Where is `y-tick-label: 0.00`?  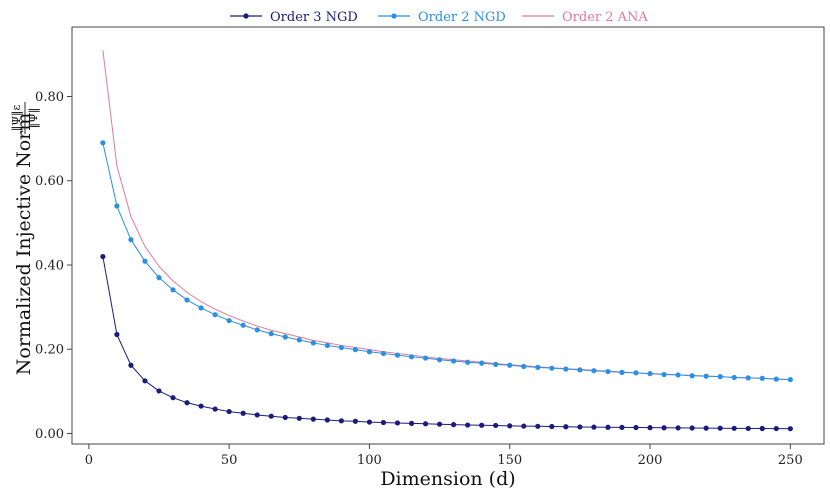
y-tick-label: 0.00 is located at coordinates (49, 434).